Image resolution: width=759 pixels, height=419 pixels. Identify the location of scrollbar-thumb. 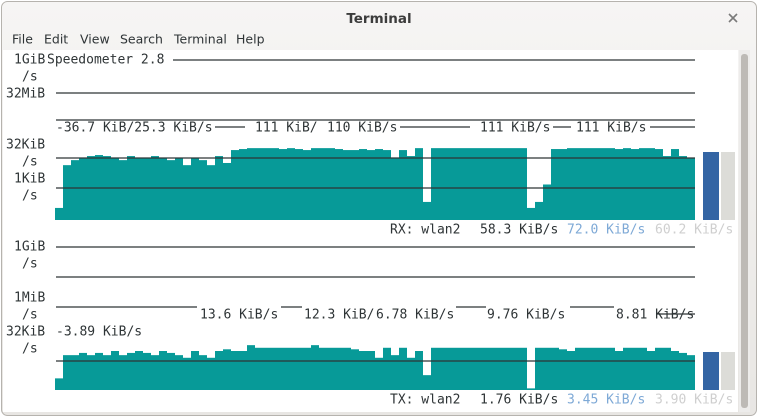
(744, 231).